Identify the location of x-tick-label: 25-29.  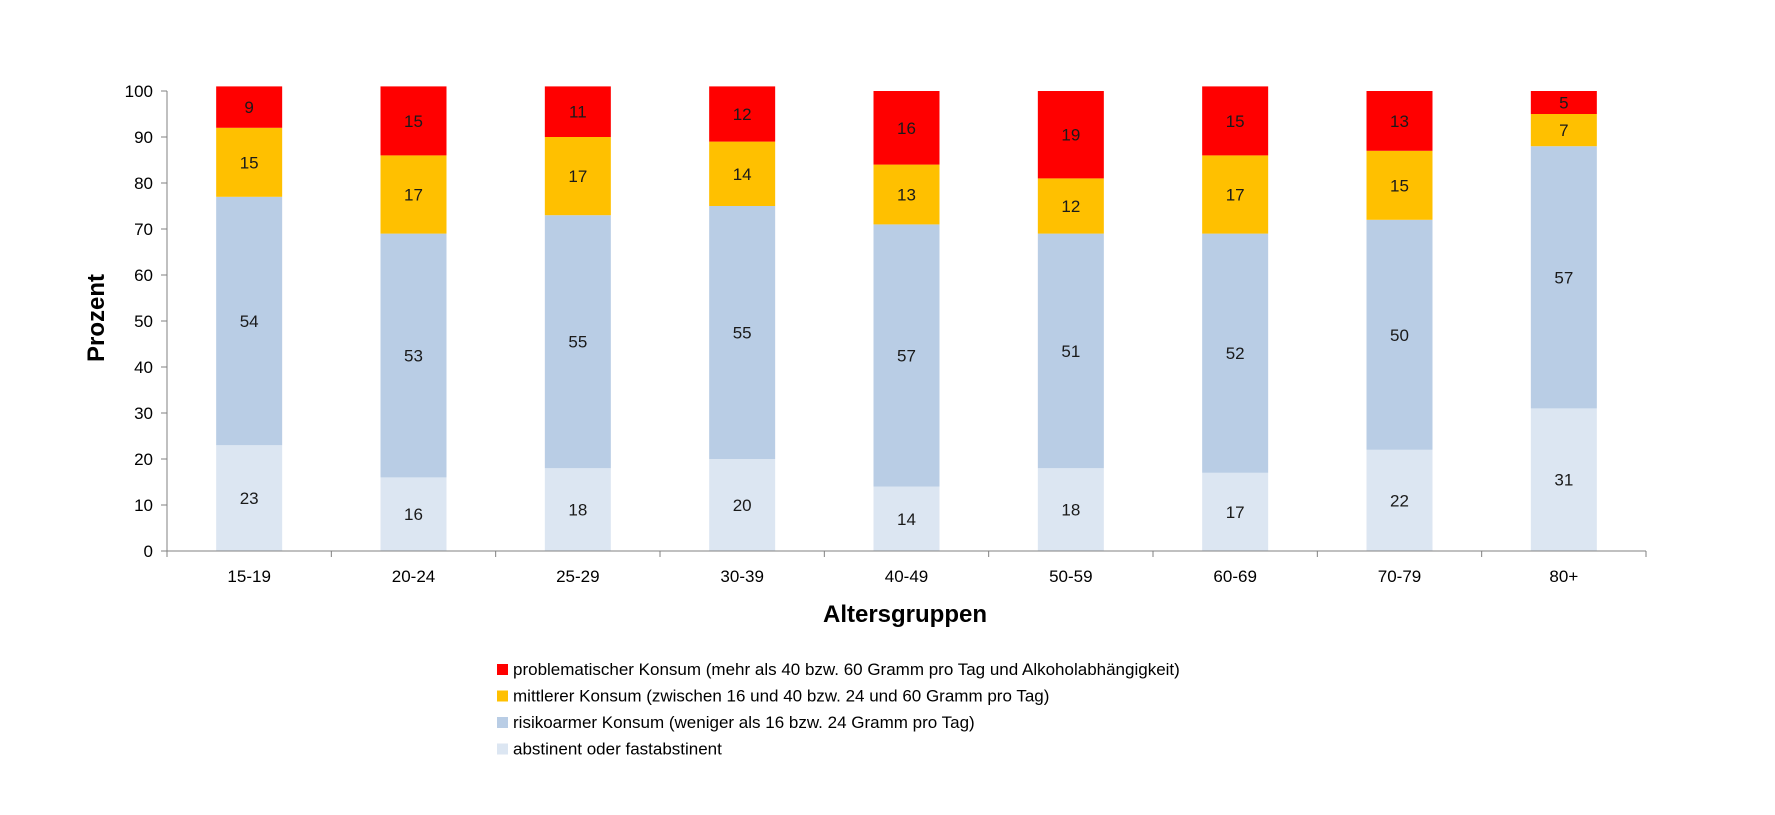
(577, 576).